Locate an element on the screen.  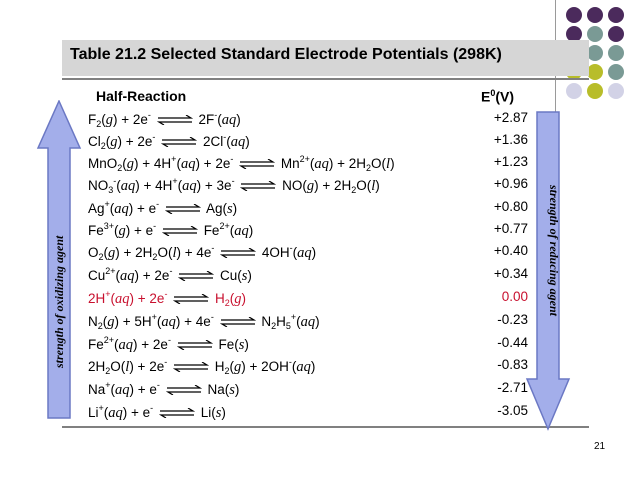
potential-value: -3.05 is located at coordinates (512, 410).